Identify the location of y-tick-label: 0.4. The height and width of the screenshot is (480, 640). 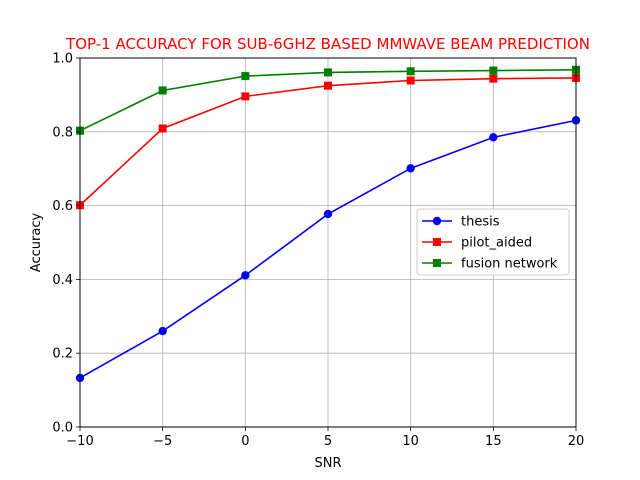
(62, 280).